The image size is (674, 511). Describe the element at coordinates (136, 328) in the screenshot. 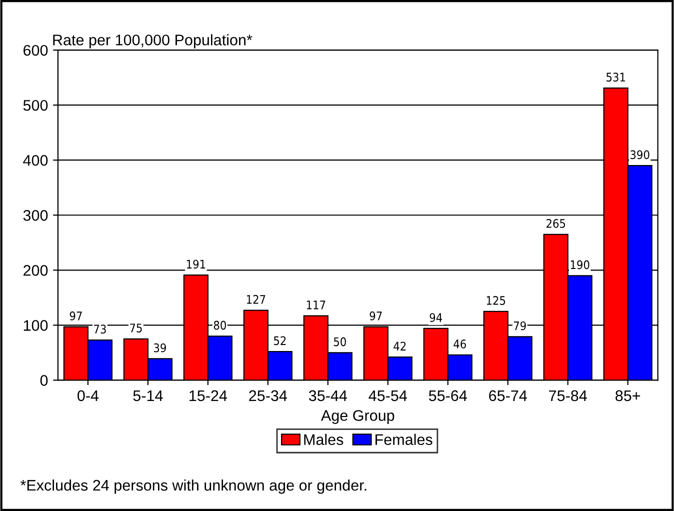

I see `data-label: 75` at that location.